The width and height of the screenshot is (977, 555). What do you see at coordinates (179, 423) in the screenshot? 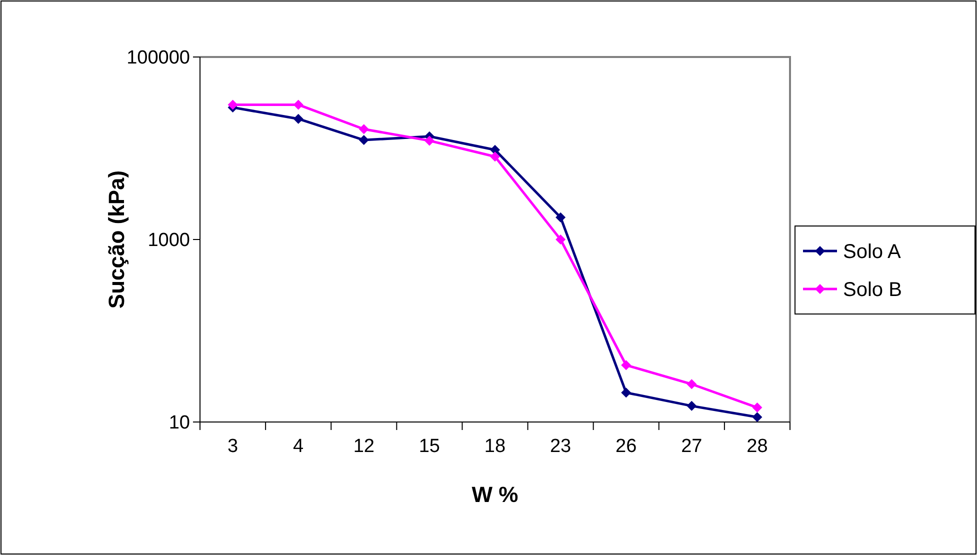
I see `y-tick-label: 10` at bounding box center [179, 423].